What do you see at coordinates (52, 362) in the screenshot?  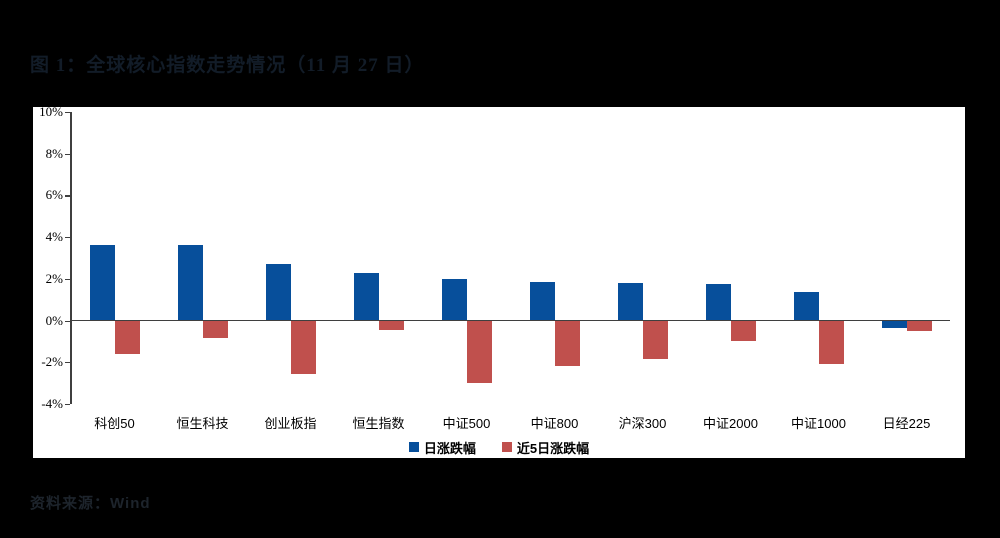 I see `y-axis-tick-label: -2%` at bounding box center [52, 362].